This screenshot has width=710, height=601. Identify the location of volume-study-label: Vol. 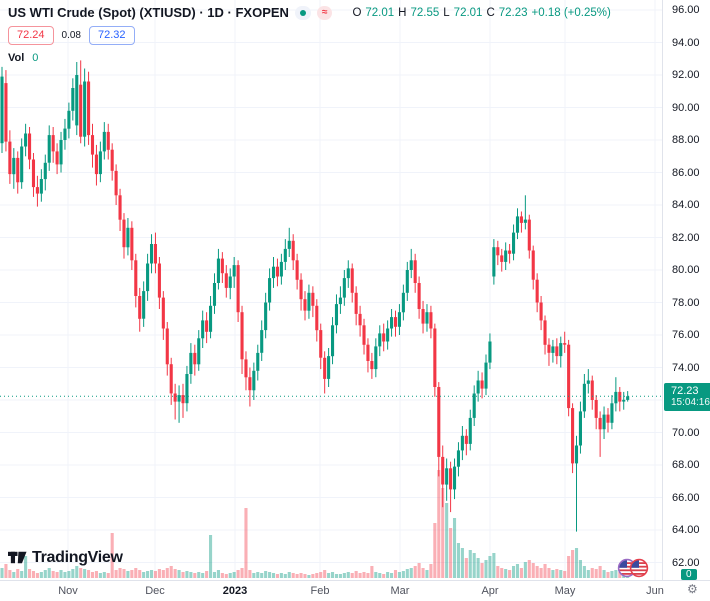
(16, 58).